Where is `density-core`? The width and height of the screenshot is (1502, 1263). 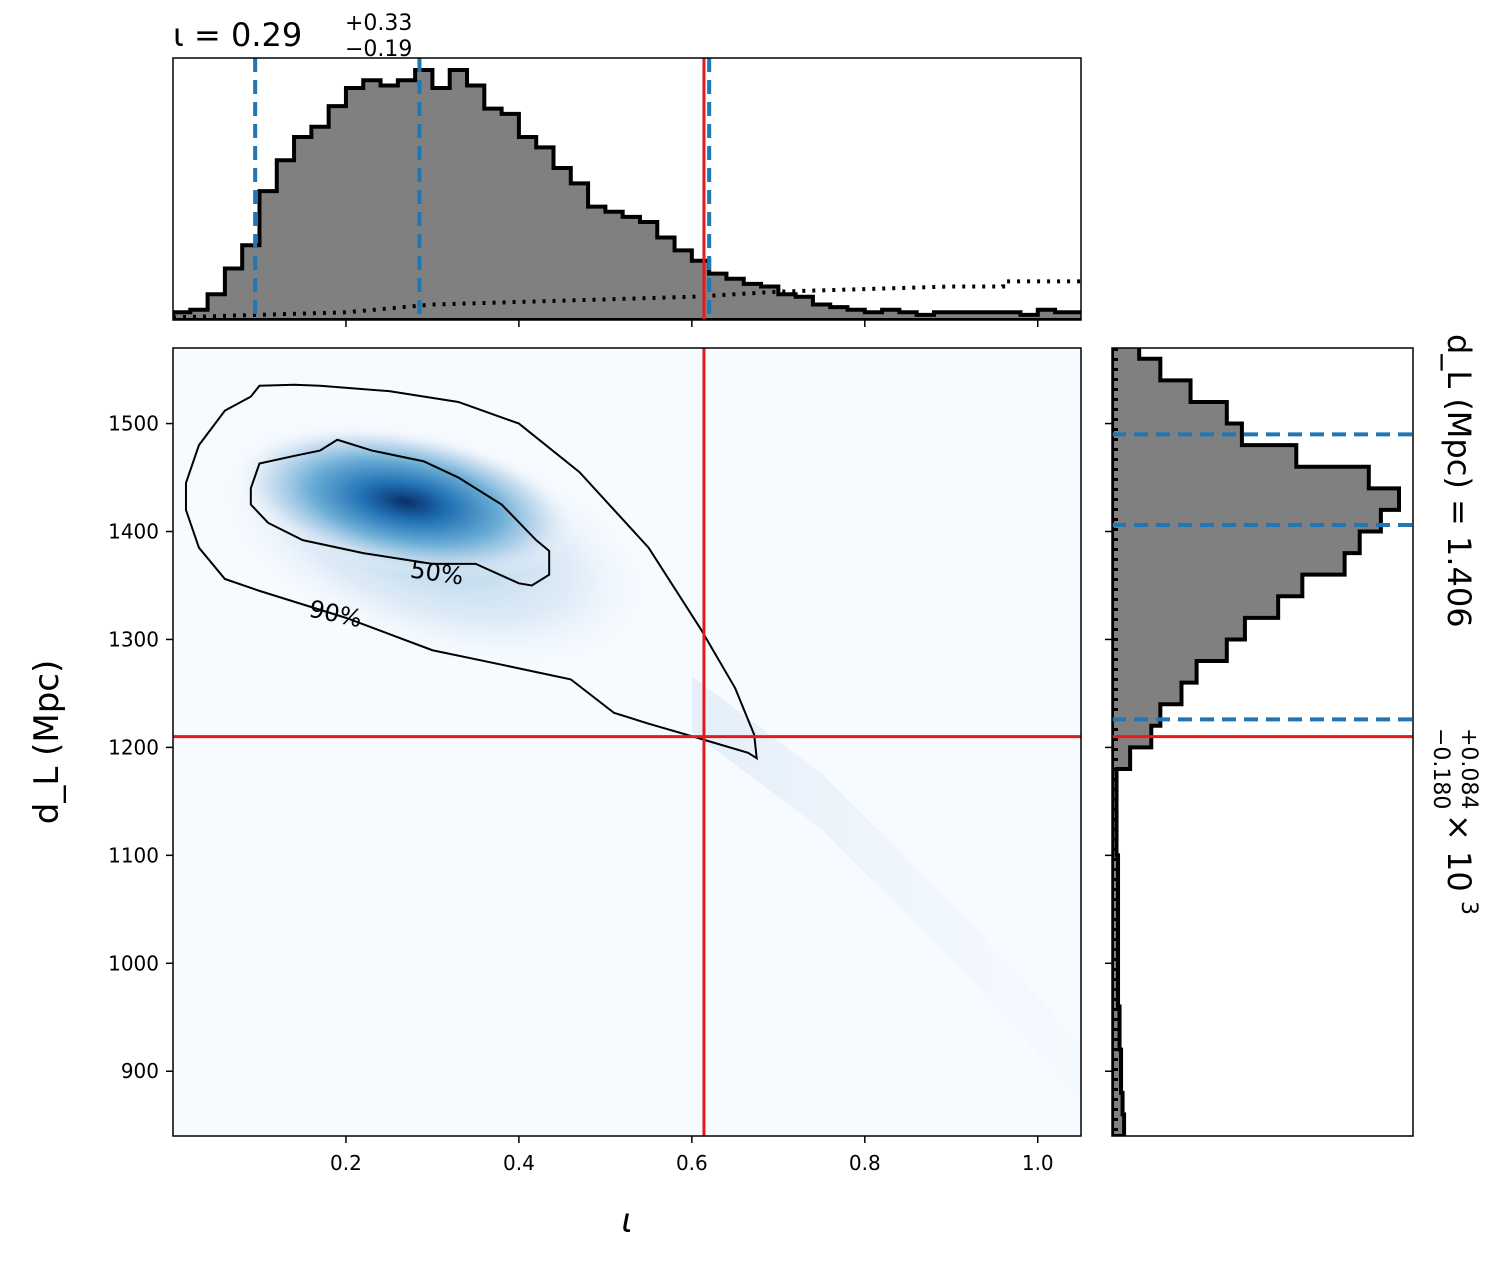 density-core is located at coordinates (405, 502).